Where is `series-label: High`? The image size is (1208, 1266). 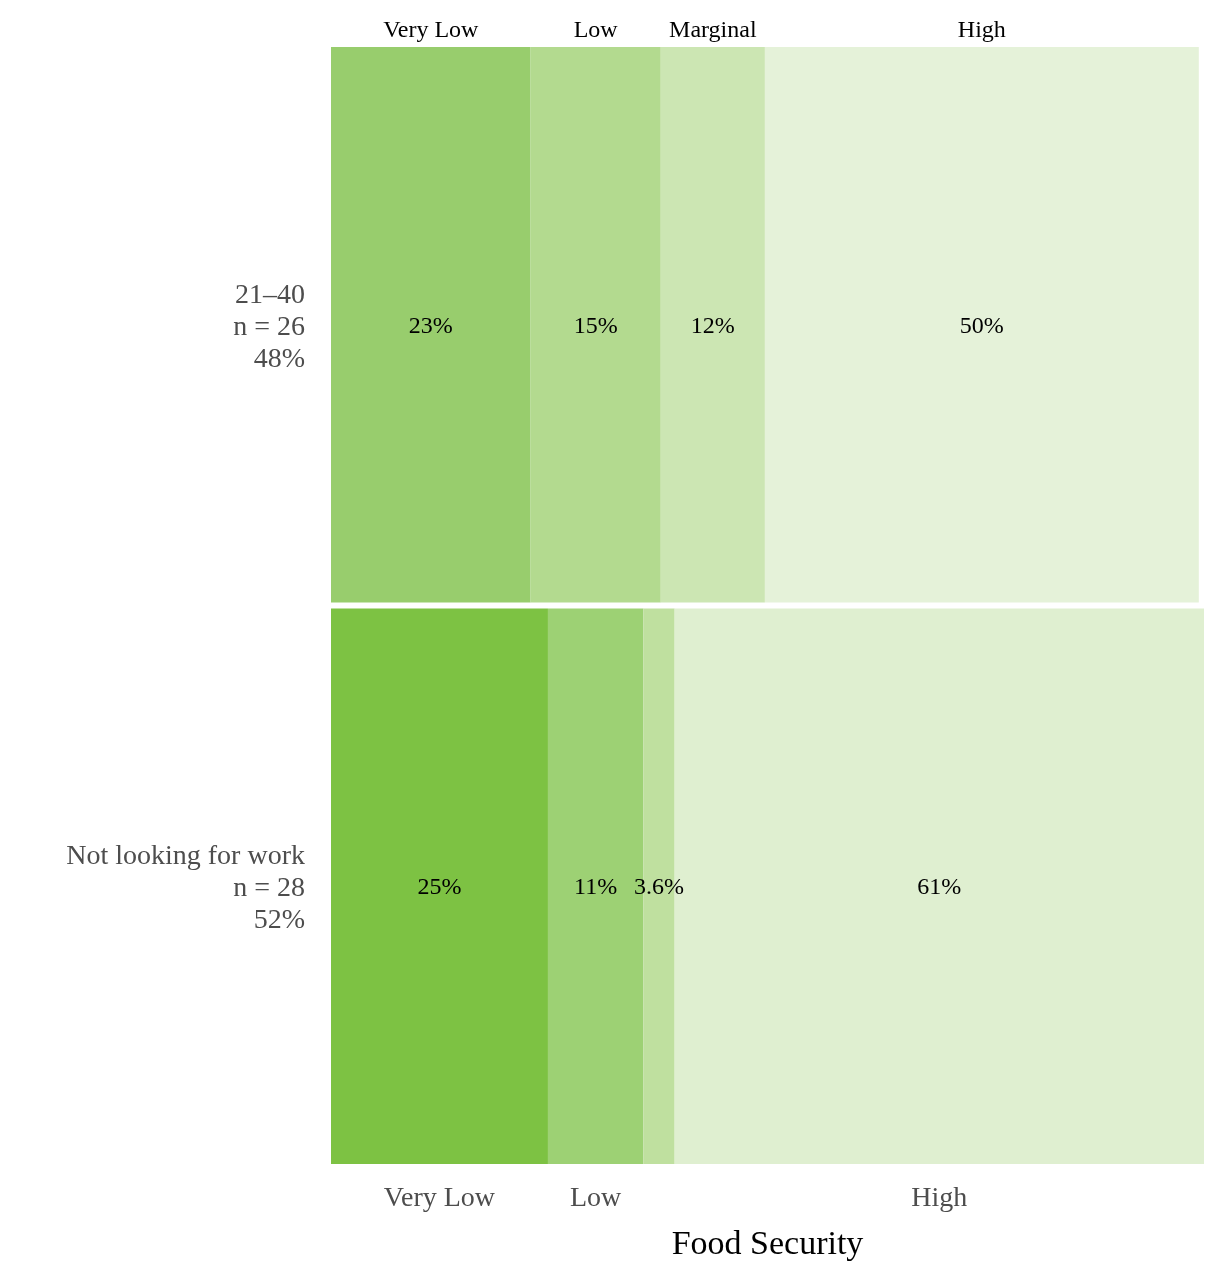 series-label: High is located at coordinates (981, 29).